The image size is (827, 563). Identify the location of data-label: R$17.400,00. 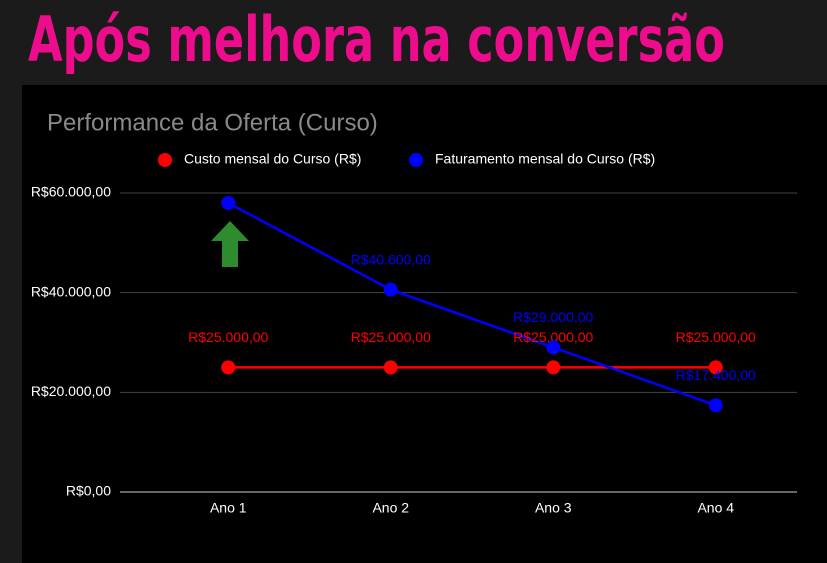
(716, 375).